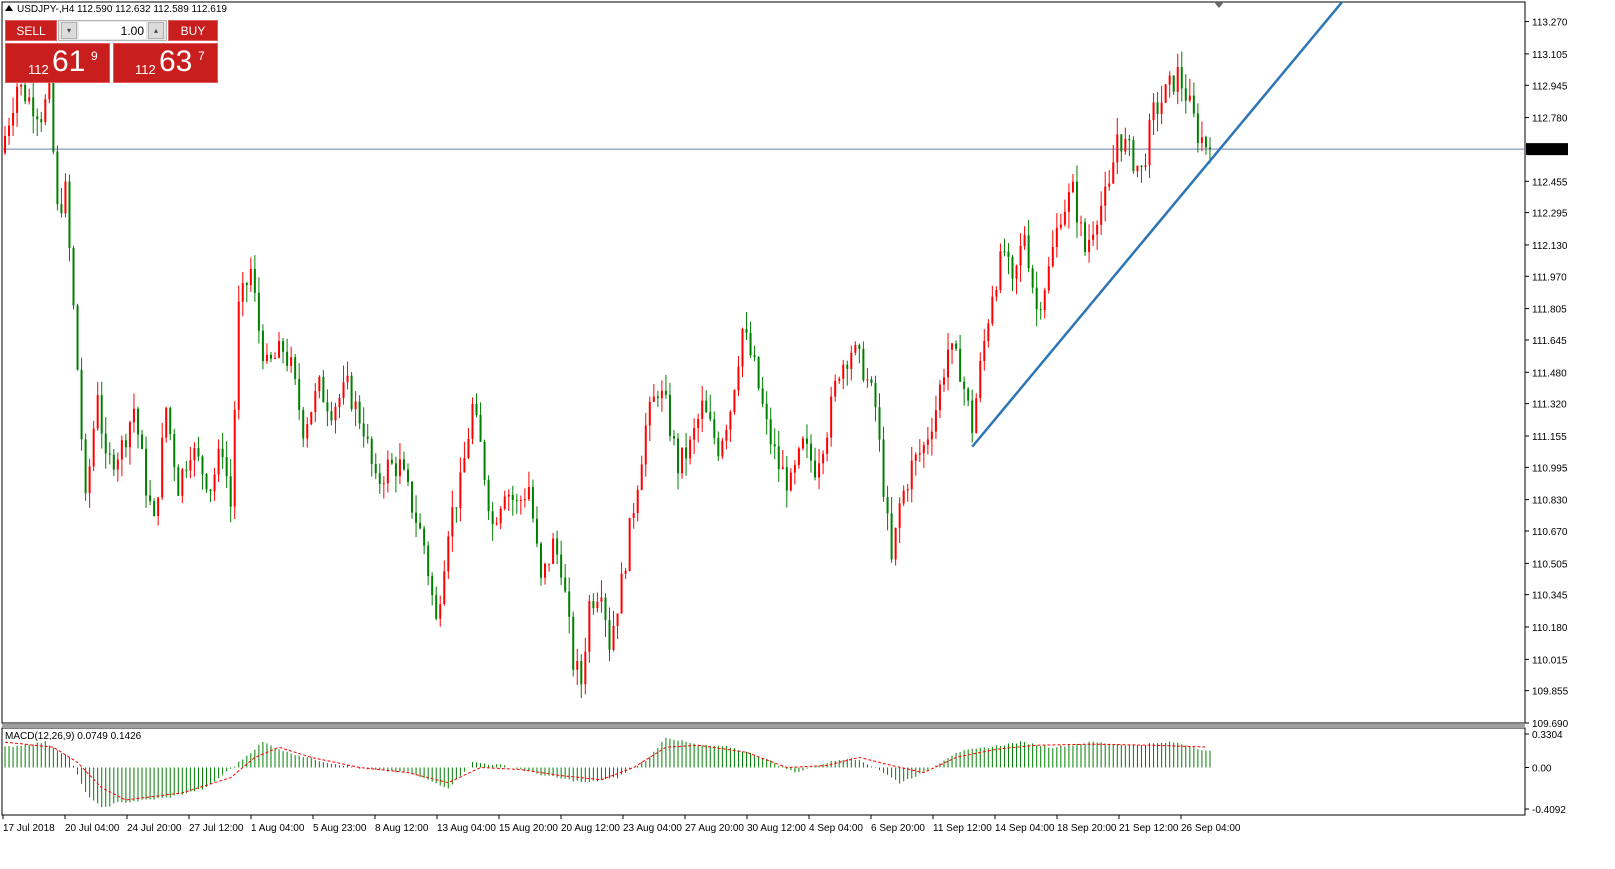  What do you see at coordinates (112, 30) in the screenshot?
I see `lot-size-input` at bounding box center [112, 30].